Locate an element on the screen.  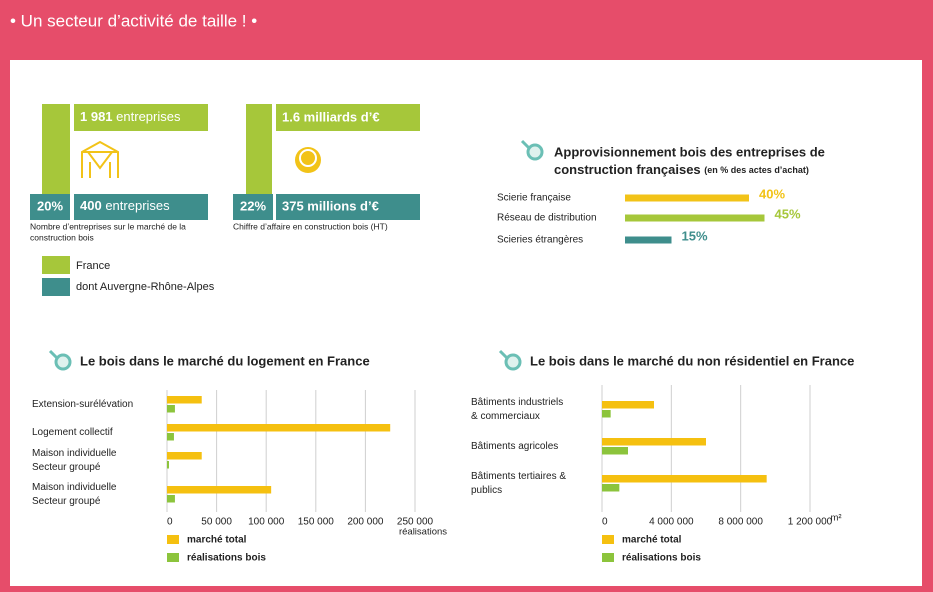
category-label: Logement collectif is located at coordinates (72, 432).